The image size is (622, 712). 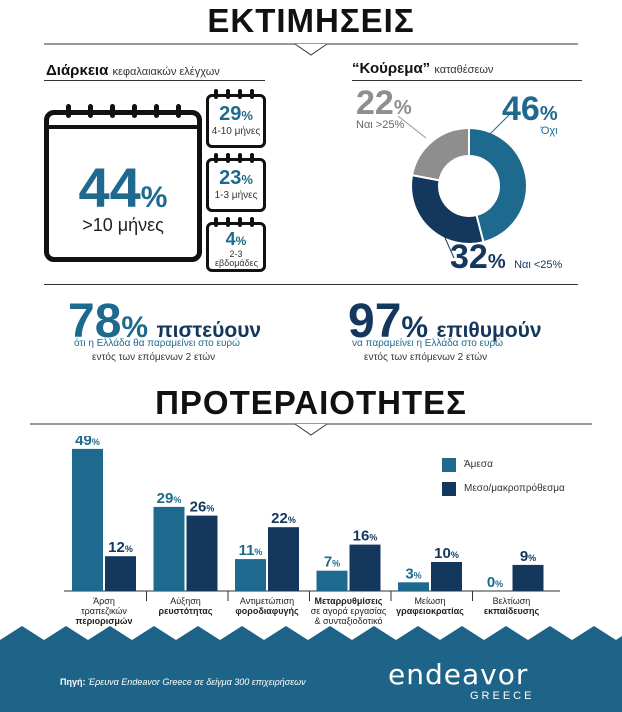 I want to click on duration-item-label: 4-10 μήνες, so click(x=236, y=131).